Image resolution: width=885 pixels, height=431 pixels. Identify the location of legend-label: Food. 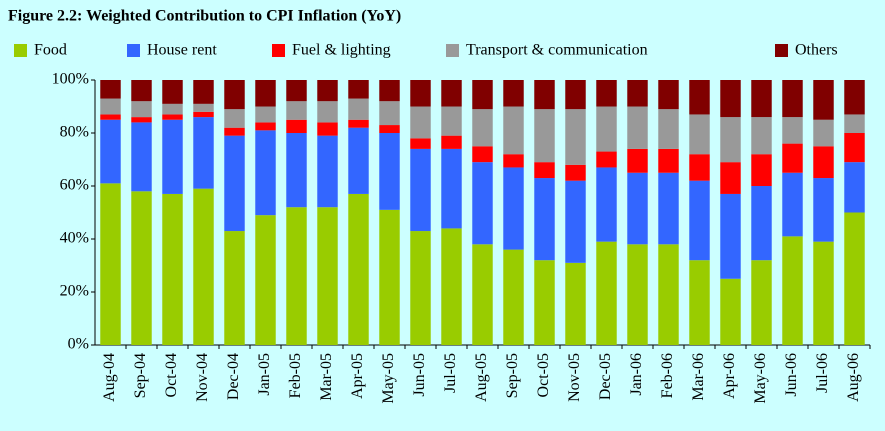
(50, 50).